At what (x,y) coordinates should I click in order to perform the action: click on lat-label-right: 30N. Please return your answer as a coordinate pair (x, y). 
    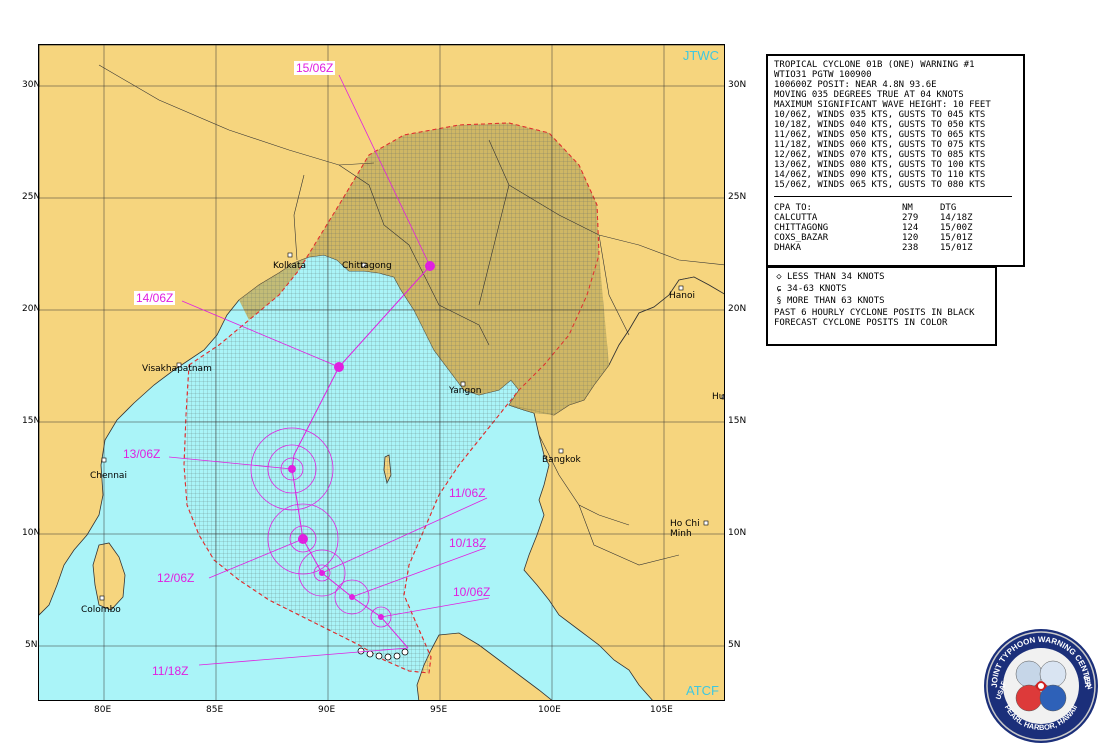
    Looking at the image, I should click on (737, 85).